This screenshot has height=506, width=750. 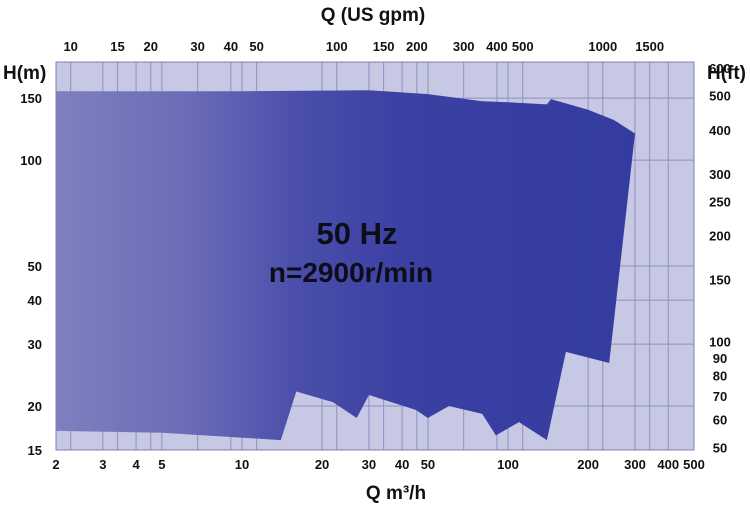 I want to click on x-top-tick-label: 40, so click(x=231, y=46).